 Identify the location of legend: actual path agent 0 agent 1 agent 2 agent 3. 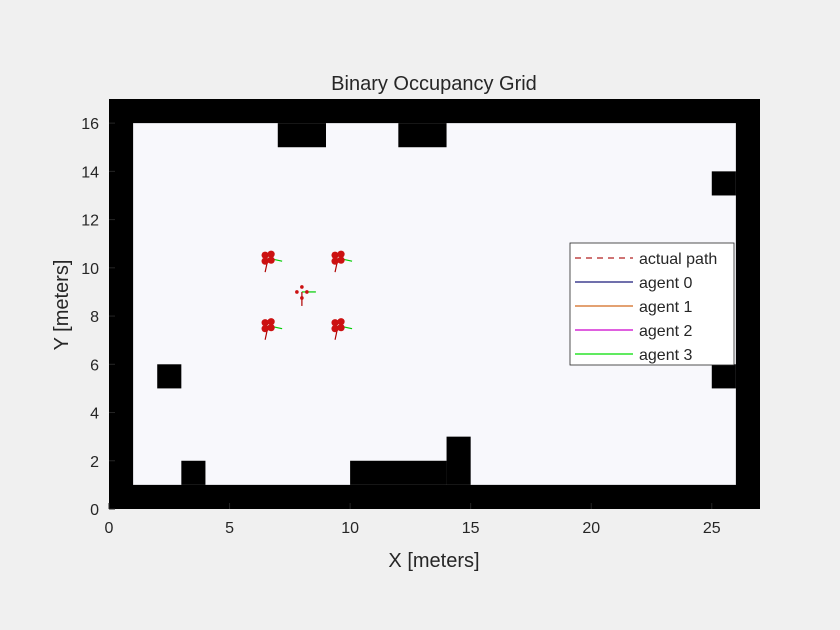
(652, 304).